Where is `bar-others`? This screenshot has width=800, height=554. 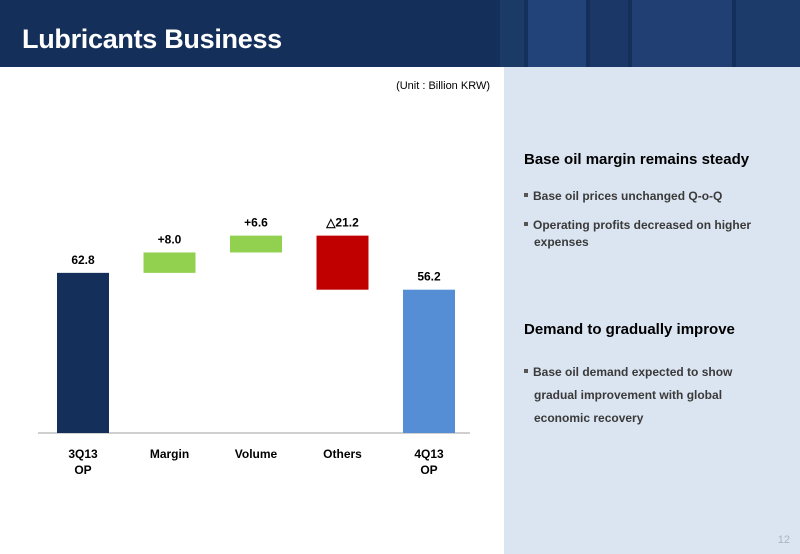 bar-others is located at coordinates (342, 262).